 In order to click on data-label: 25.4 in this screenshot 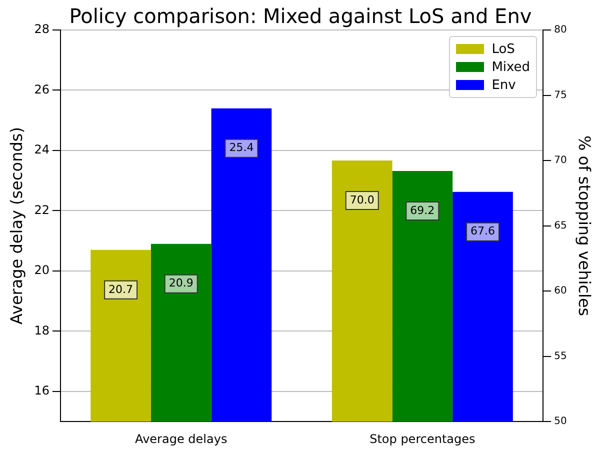, I will do `click(241, 147)`.